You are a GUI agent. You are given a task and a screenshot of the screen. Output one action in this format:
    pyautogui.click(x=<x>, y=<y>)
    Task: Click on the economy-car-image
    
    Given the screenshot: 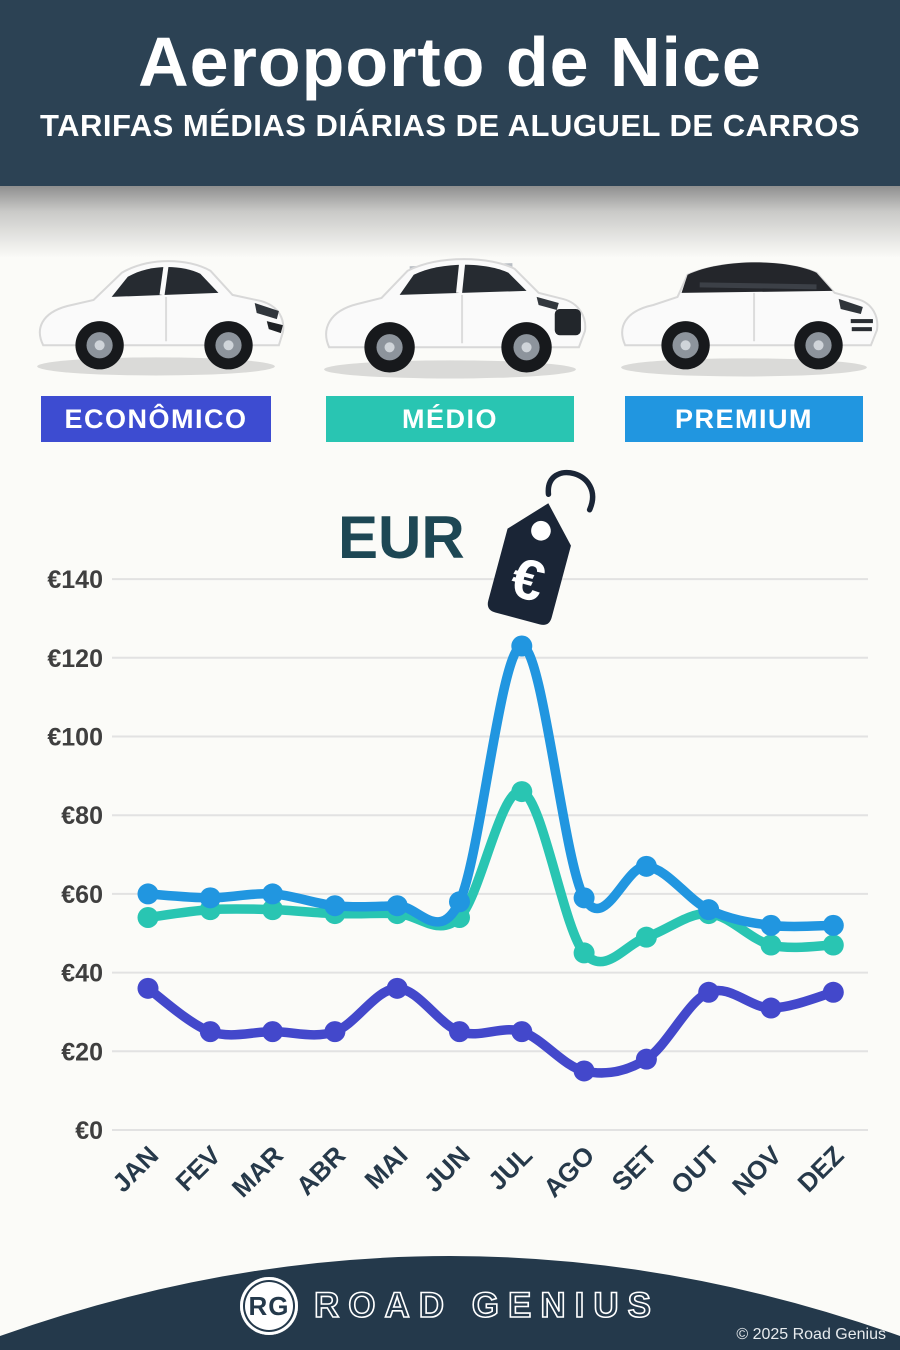 What is the action you would take?
    pyautogui.click(x=161, y=318)
    